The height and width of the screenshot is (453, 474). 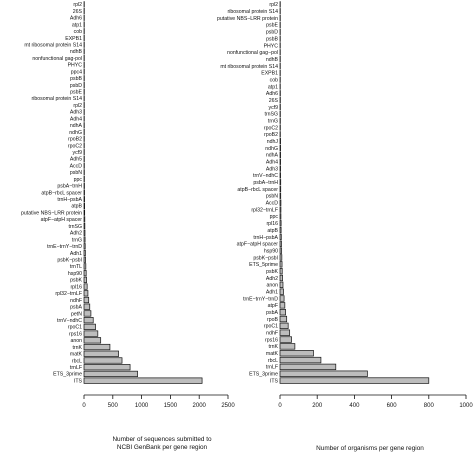 What do you see at coordinates (76, 119) in the screenshot?
I see `left-category-label-17: Adh4` at bounding box center [76, 119].